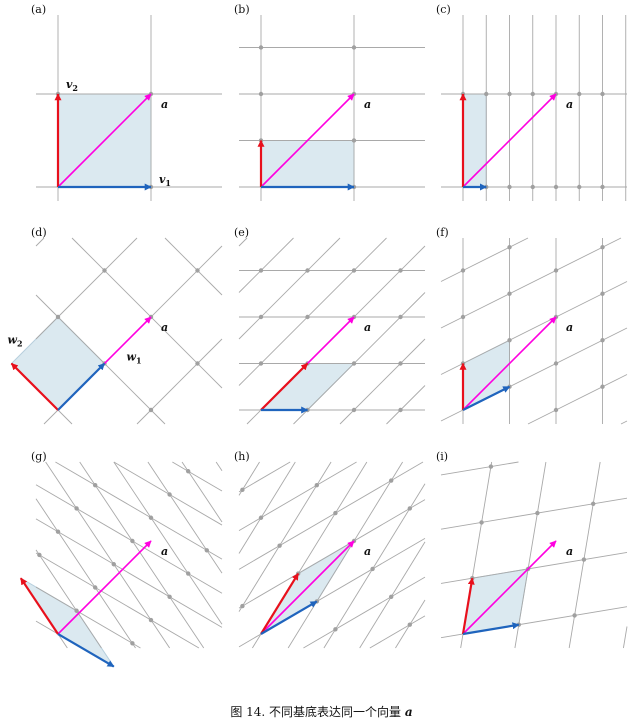  Describe the element at coordinates (408, 712) in the screenshot. I see `caption-symbol: a` at that location.